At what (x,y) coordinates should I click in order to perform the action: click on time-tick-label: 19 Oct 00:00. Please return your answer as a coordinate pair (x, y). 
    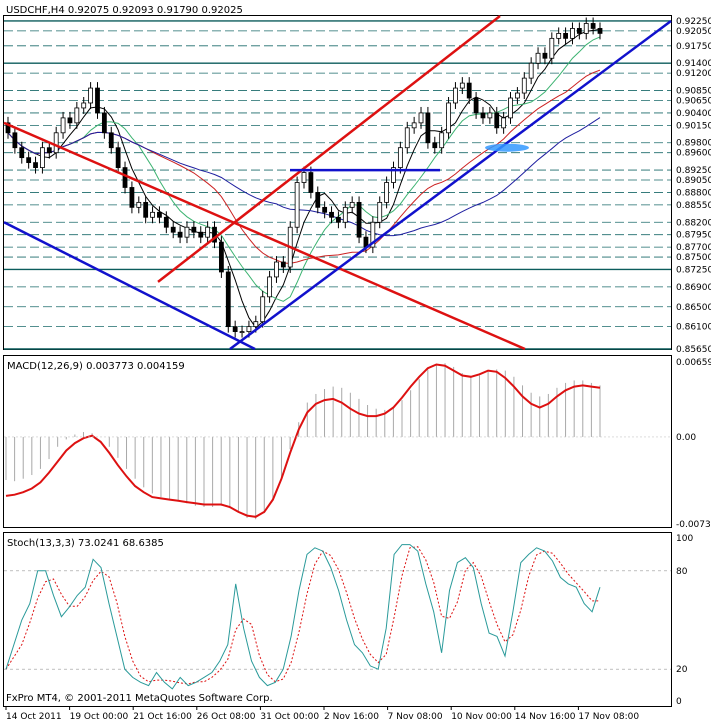
    Looking at the image, I should click on (99, 717).